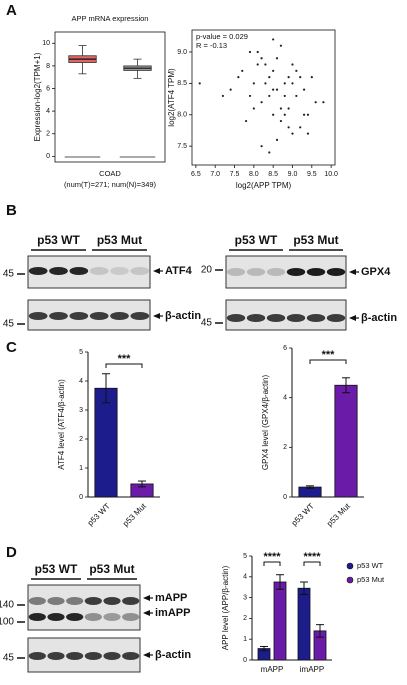 The image size is (407, 685). I want to click on mw-marker: 100, so click(7, 622).